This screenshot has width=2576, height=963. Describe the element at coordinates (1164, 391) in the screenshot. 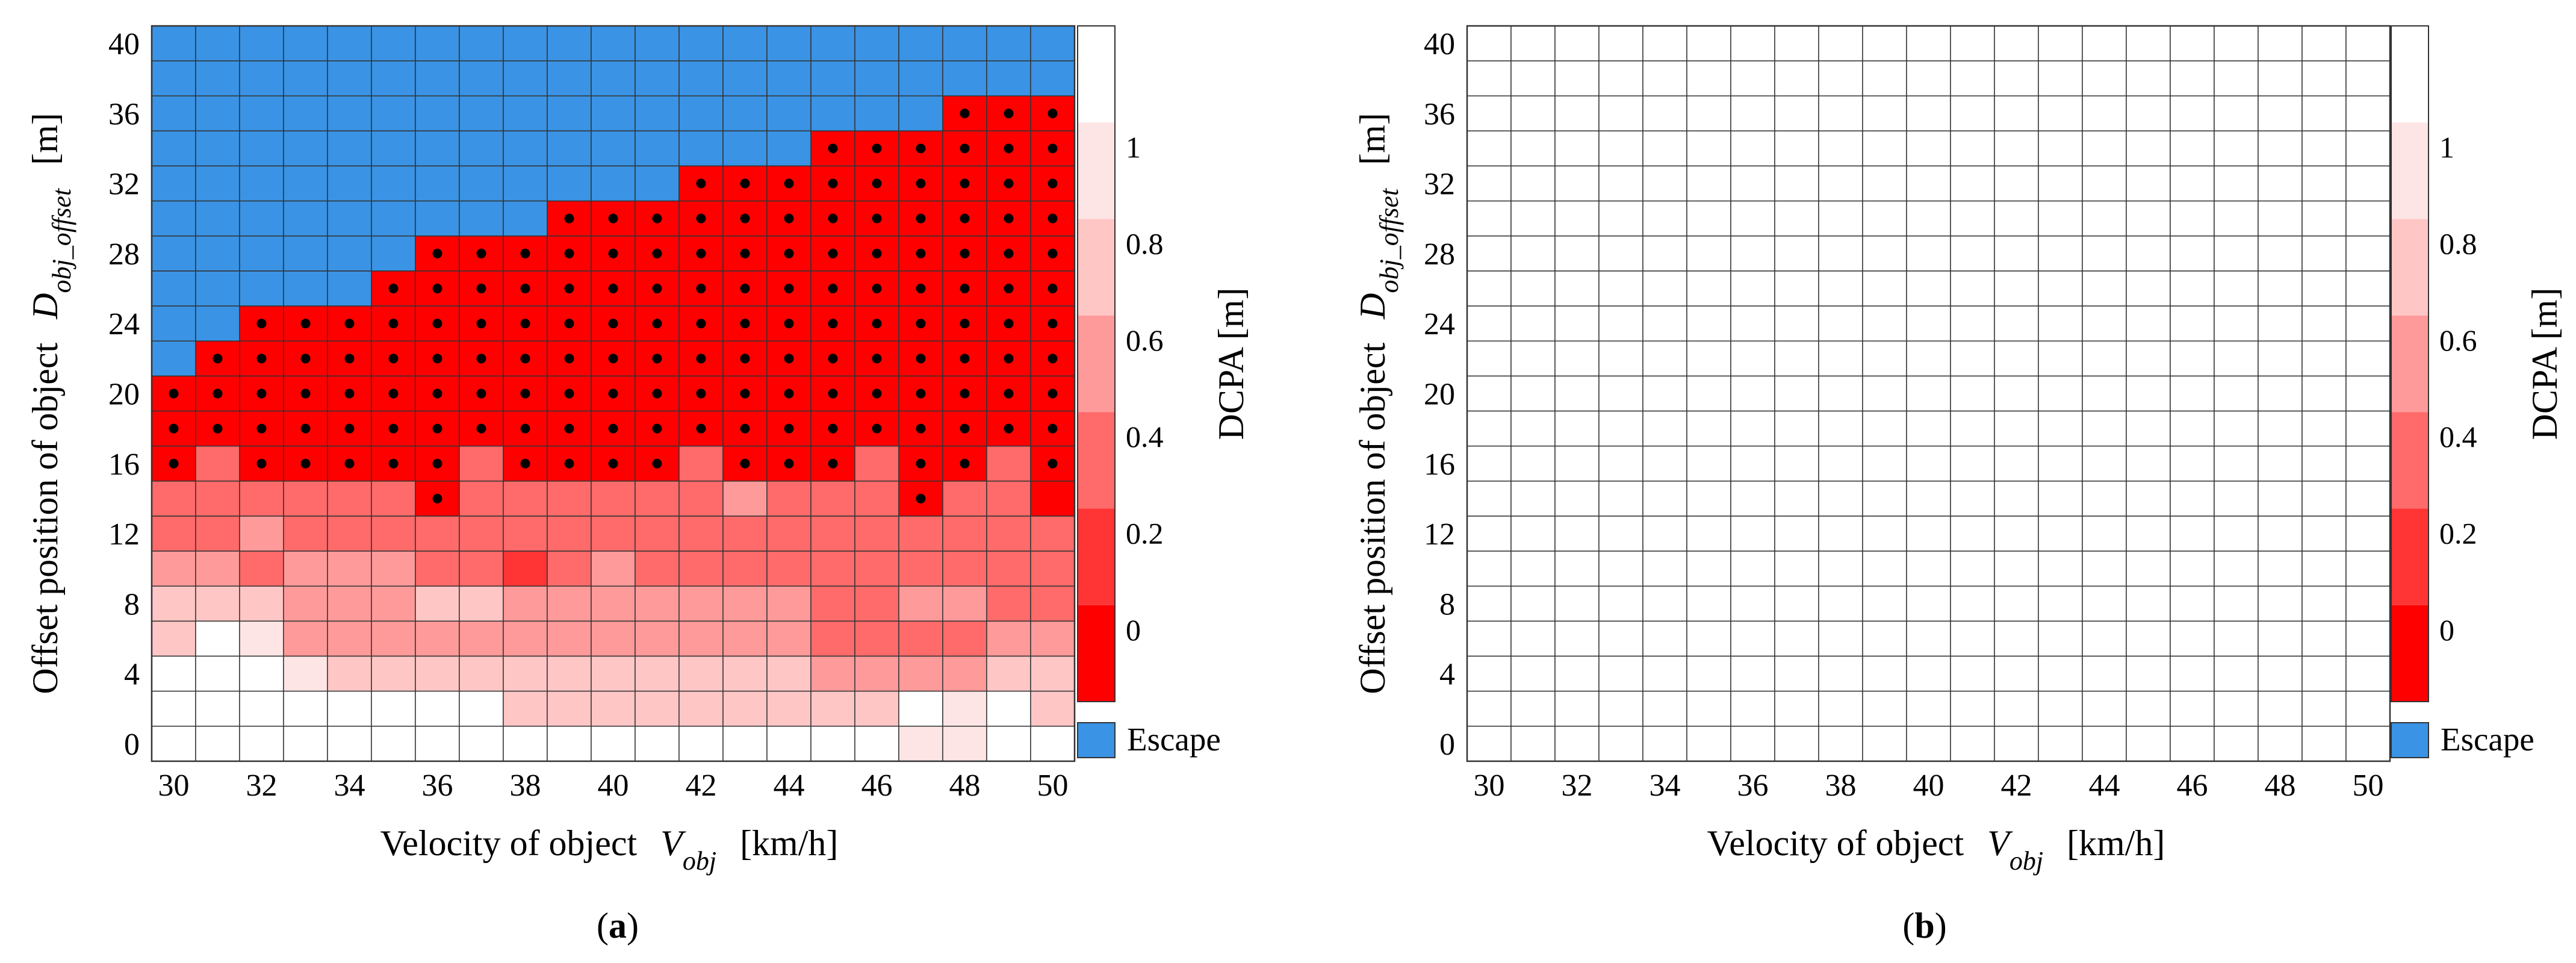

I see `colorbar-a: 0 0.2 0.4 0.6 0.8 1 DCPA [m] Escape` at that location.